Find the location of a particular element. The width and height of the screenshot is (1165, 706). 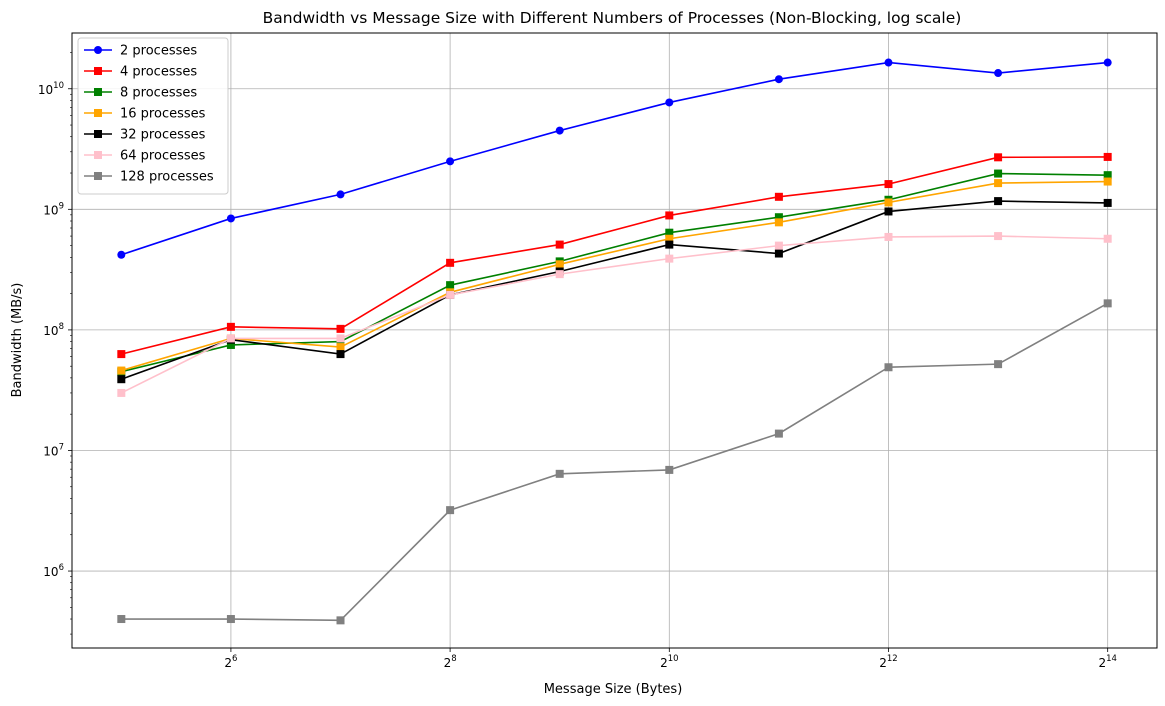

x-axis-label: Message Size (Bytes) is located at coordinates (613, 689).